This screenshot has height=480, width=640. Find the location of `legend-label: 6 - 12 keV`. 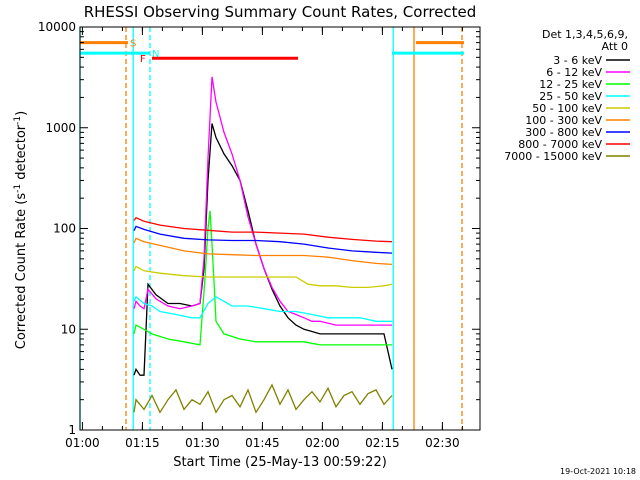

legend-label: 6 - 12 keV is located at coordinates (574, 72).